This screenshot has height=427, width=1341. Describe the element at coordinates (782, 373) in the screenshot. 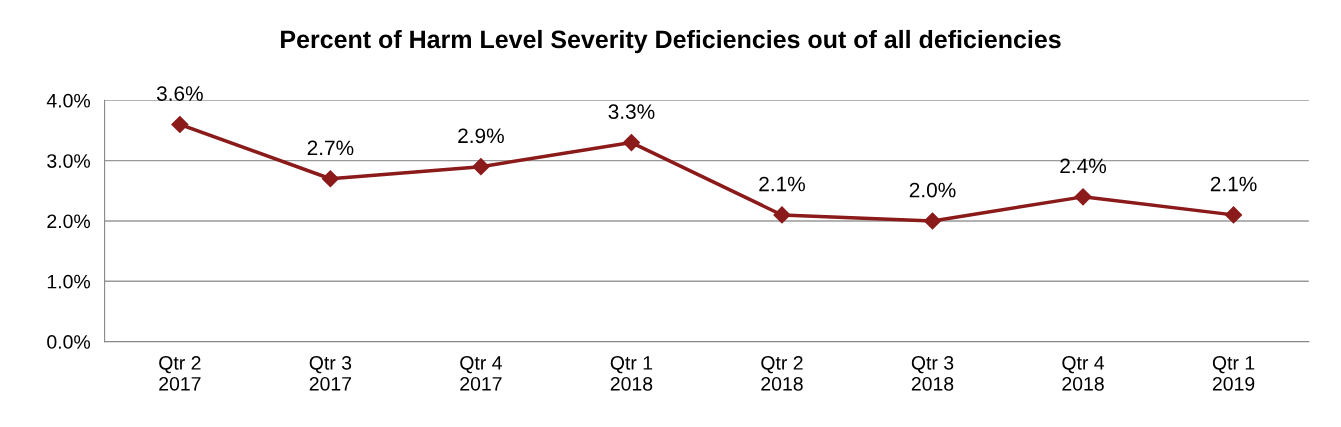

I see `x-tick-label: Qtr 2 2018` at that location.